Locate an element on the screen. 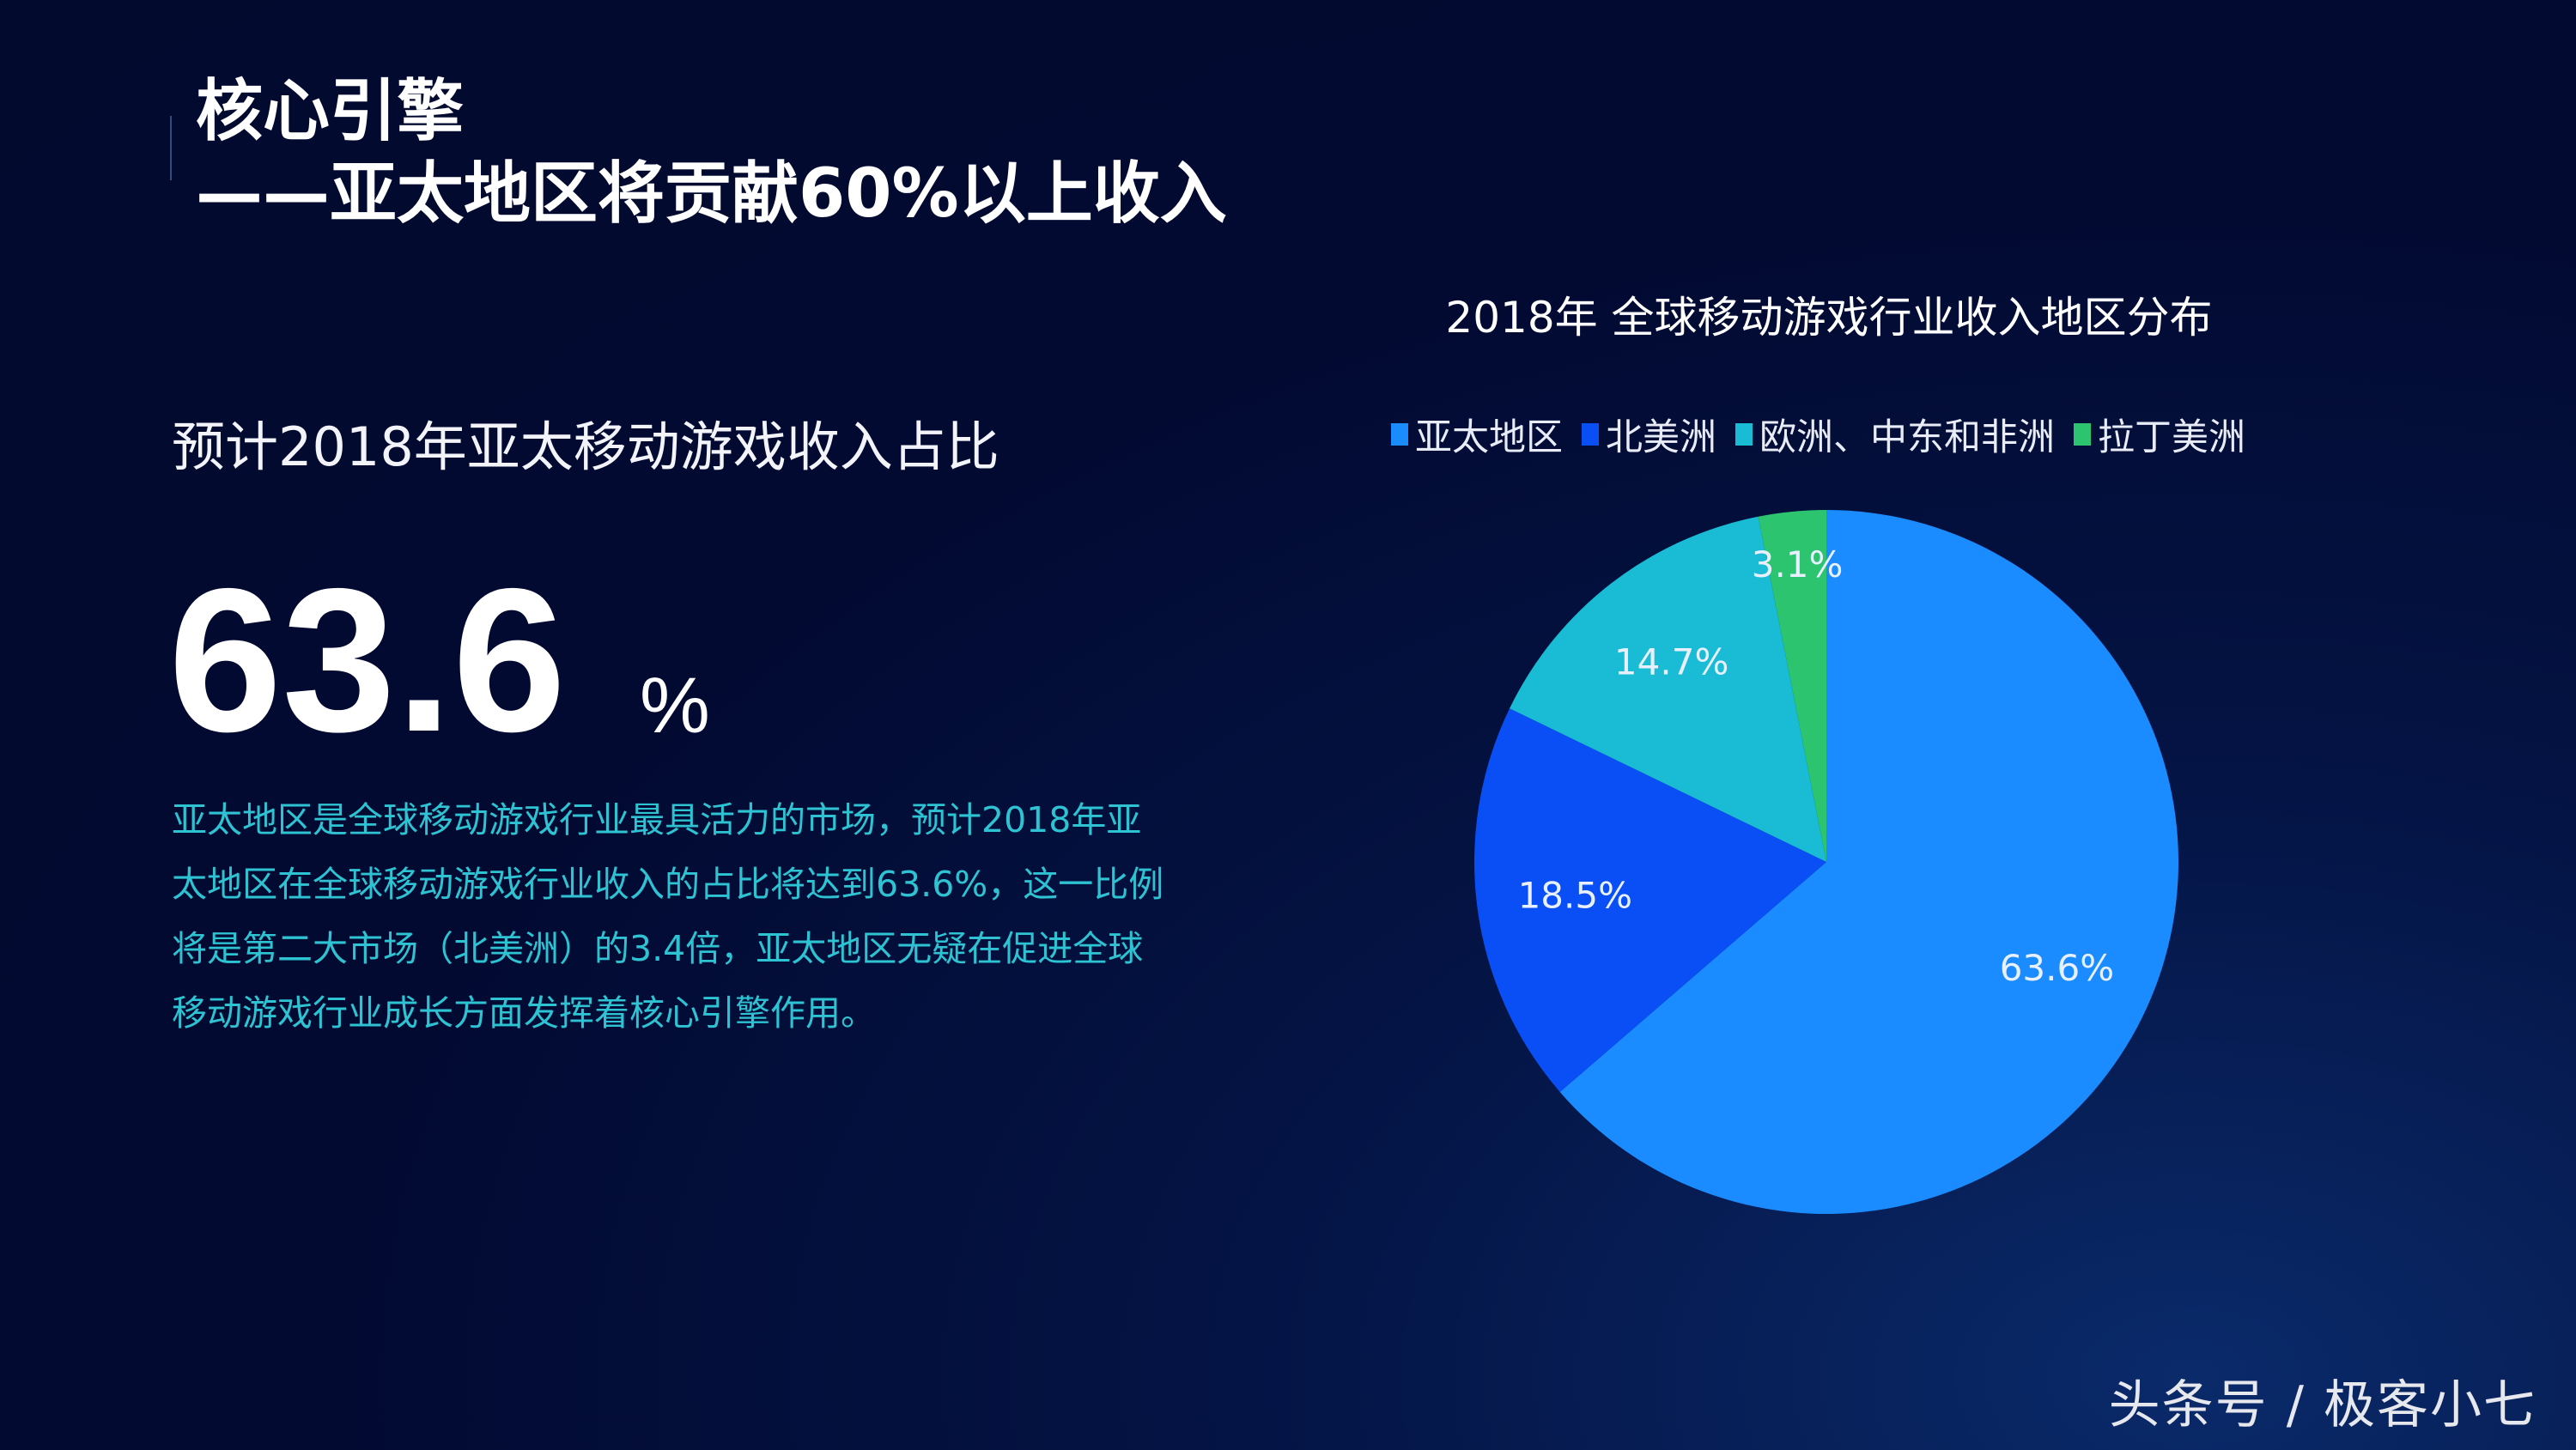  paragraph-line: 将是第二大市场（北美洲）的3.4倍，亚太地区无疑在促进全球 is located at coordinates (658, 948).